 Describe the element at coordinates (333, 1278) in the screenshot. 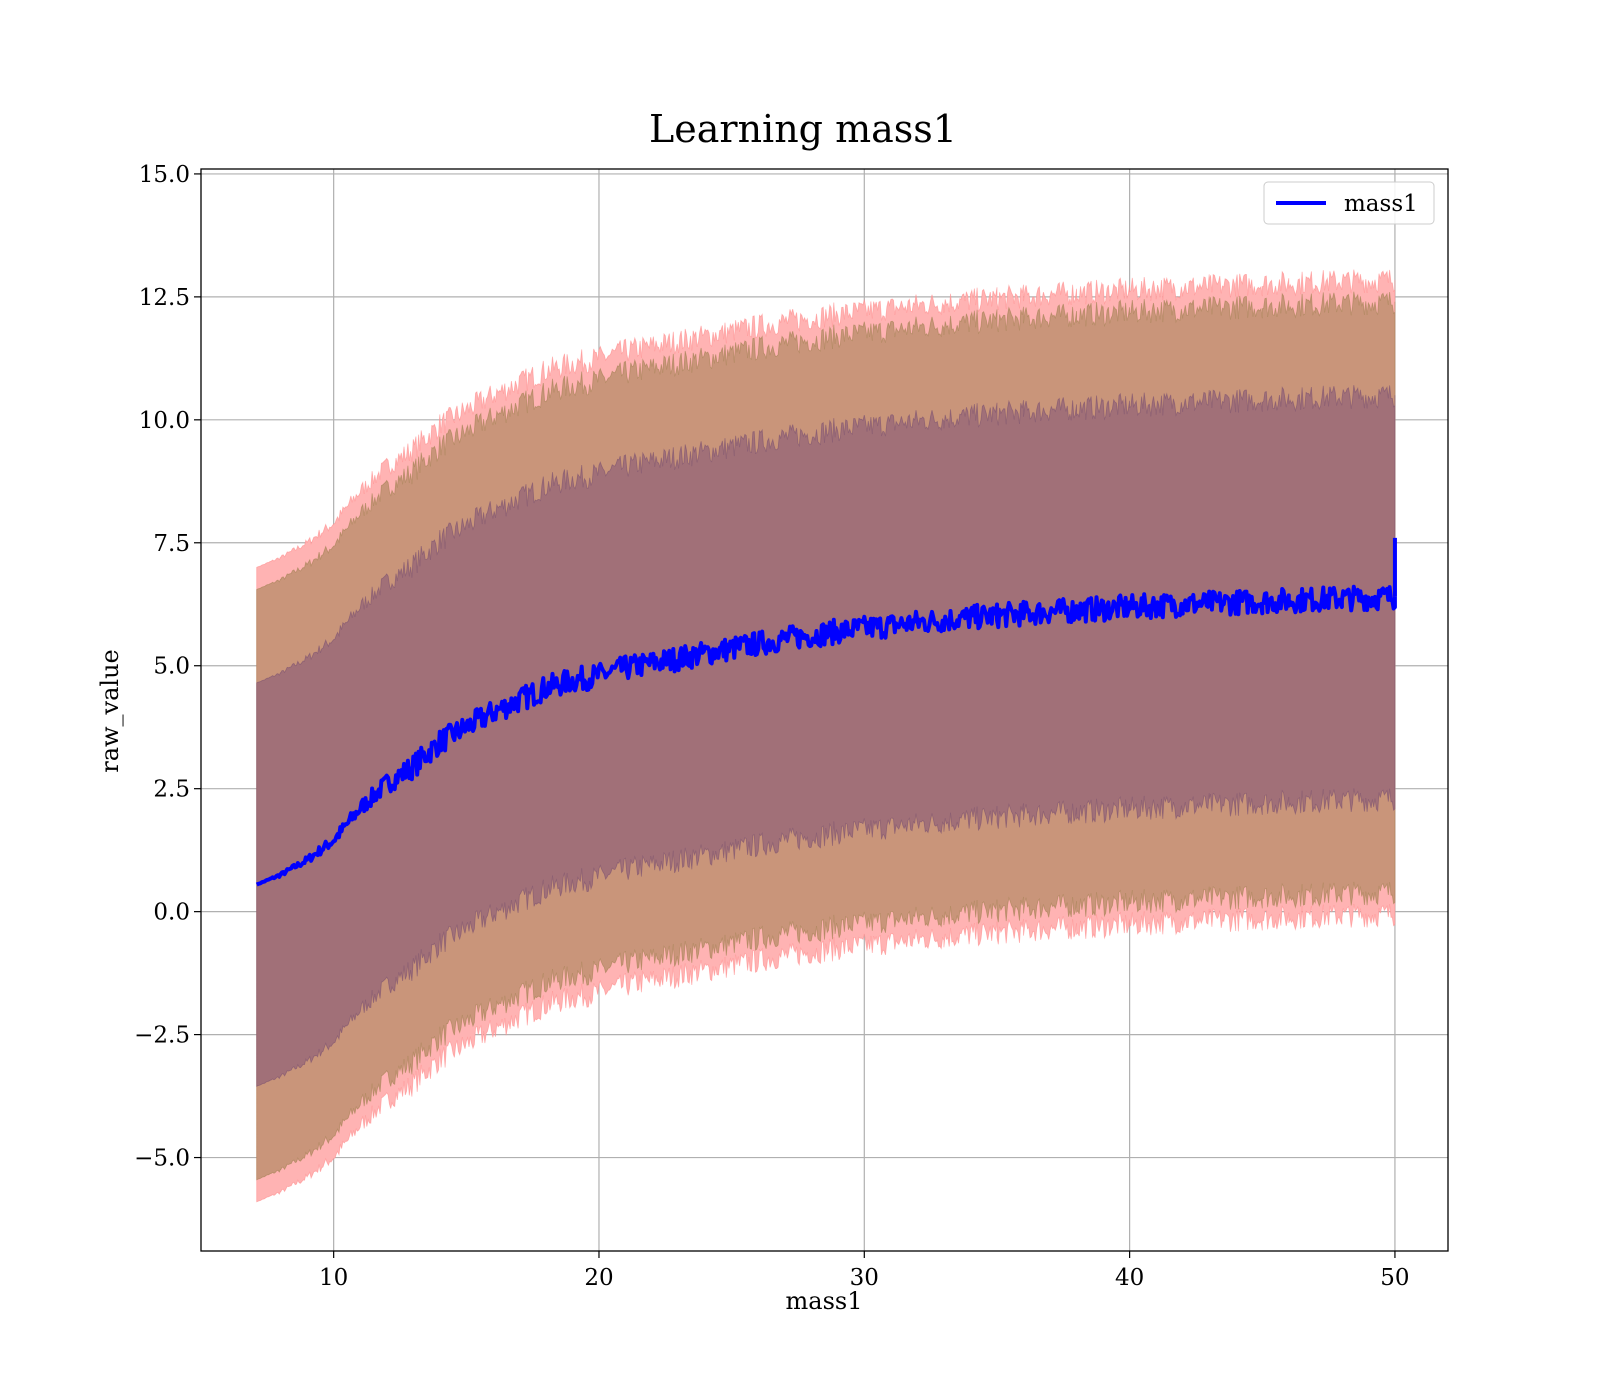

I see `x-tick-label: 10` at that location.